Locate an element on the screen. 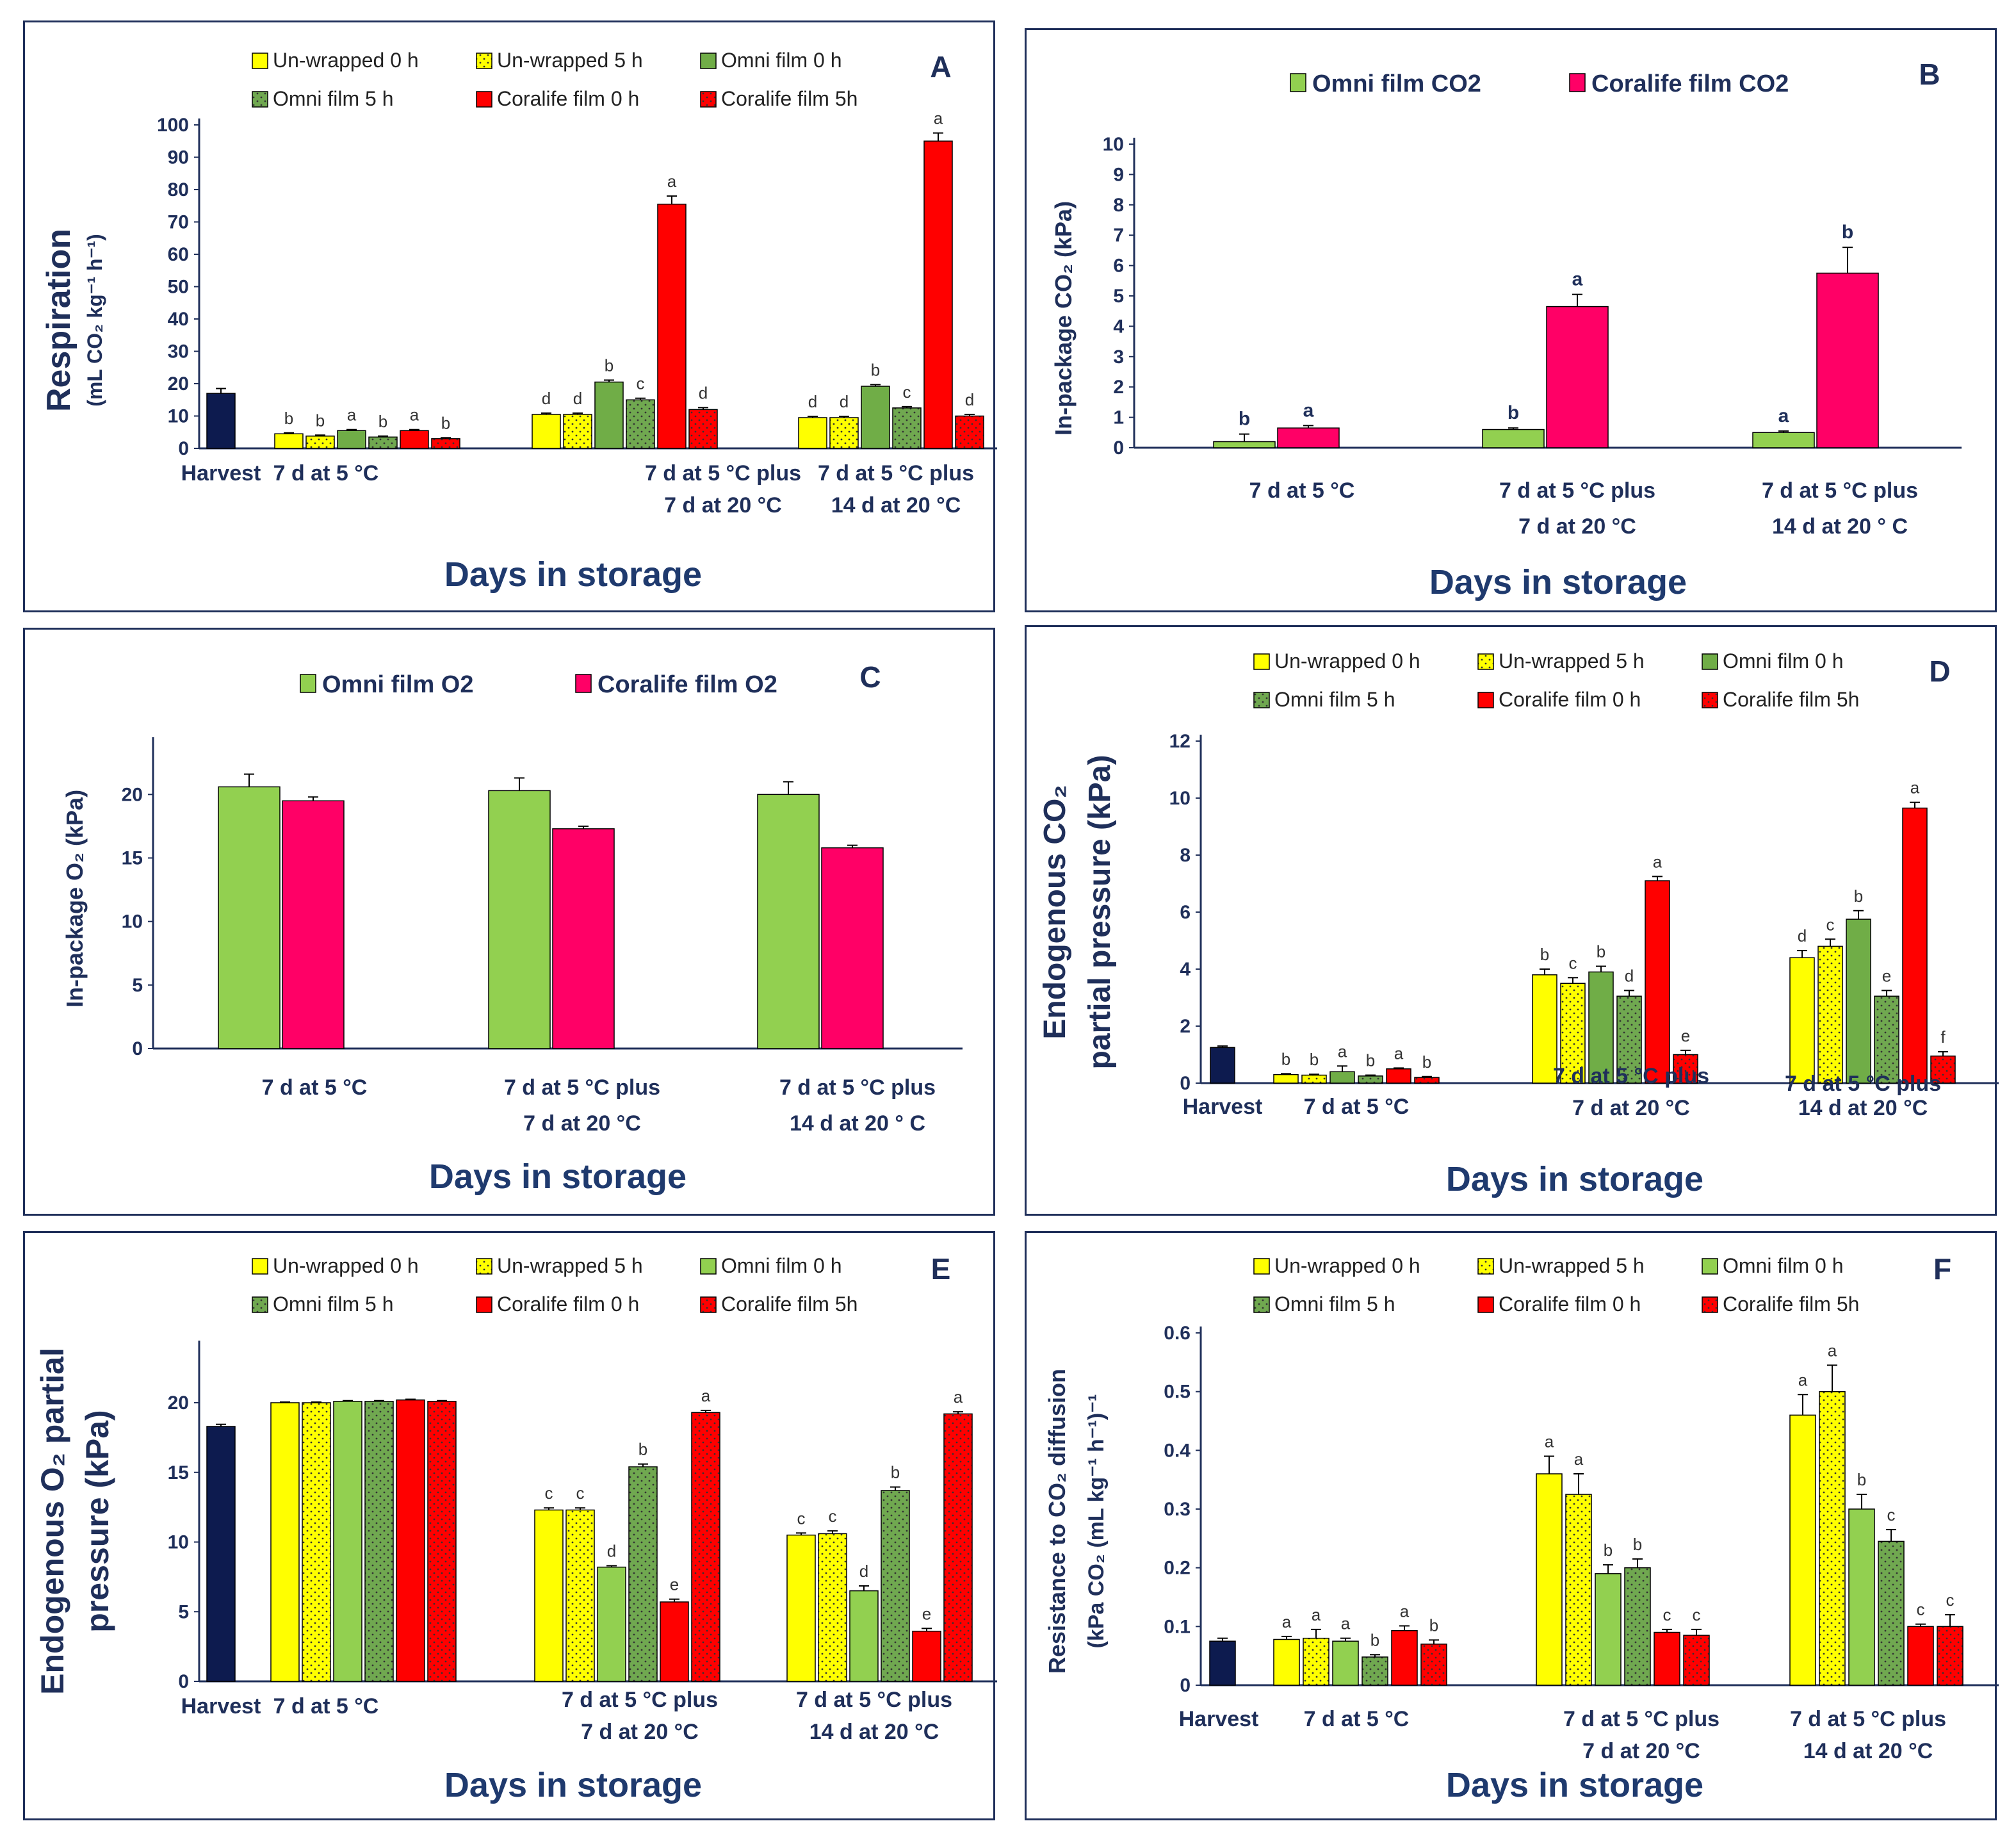 This screenshot has height=1837, width=2016. y-tick-label: 50 is located at coordinates (179, 287).